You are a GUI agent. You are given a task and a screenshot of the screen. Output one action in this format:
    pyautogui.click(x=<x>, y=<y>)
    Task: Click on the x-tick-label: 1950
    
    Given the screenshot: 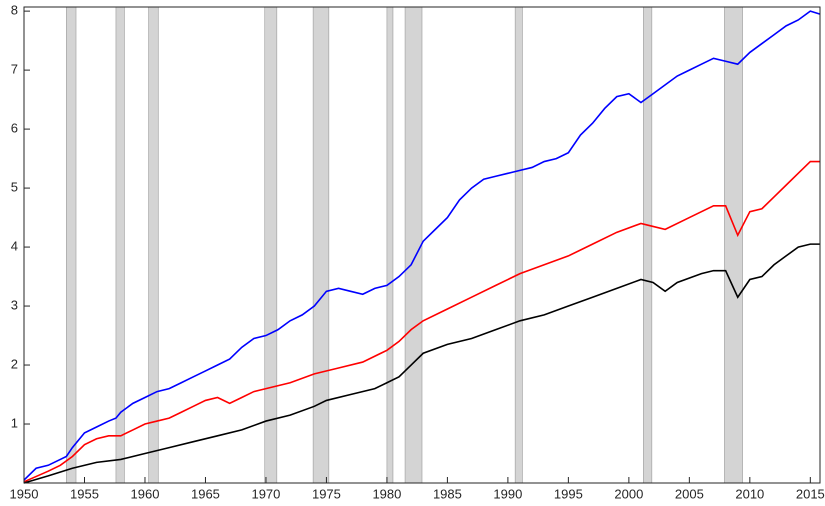 What is the action you would take?
    pyautogui.click(x=24, y=493)
    